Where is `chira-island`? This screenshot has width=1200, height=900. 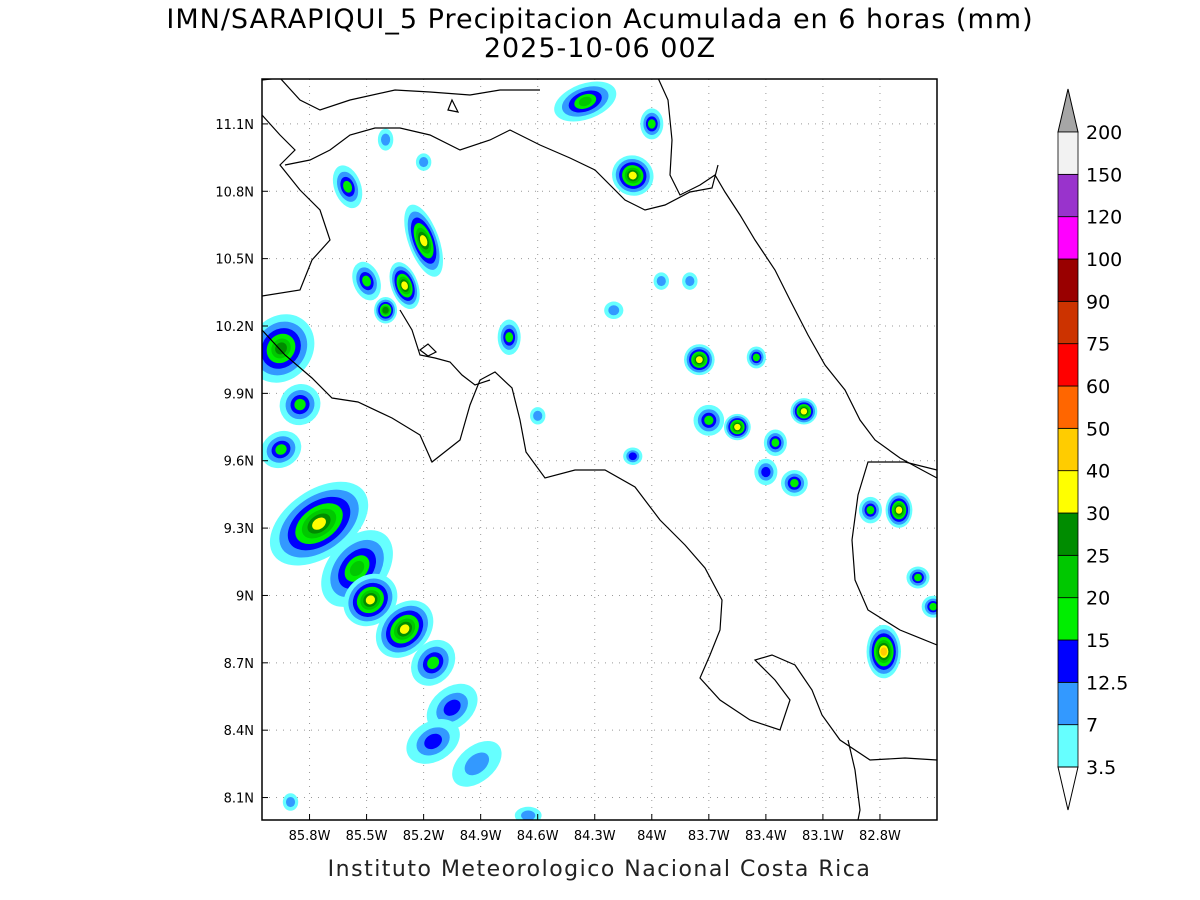
chira-island is located at coordinates (428, 350).